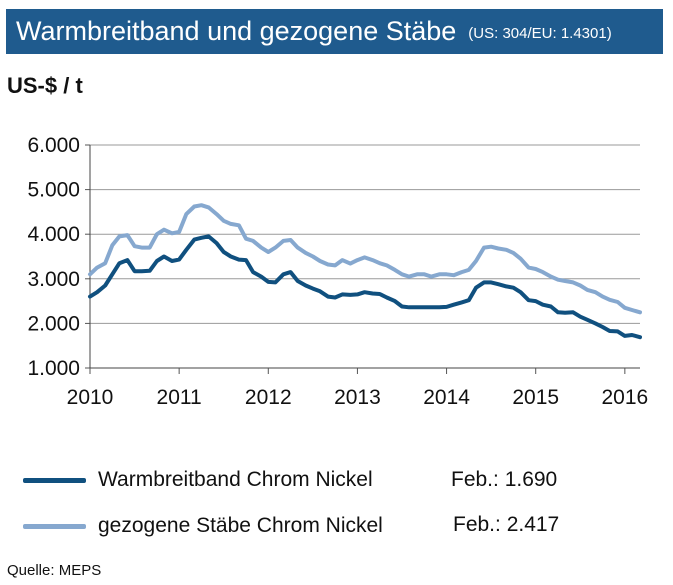 The image size is (673, 585). I want to click on series-line, so click(365, 287).